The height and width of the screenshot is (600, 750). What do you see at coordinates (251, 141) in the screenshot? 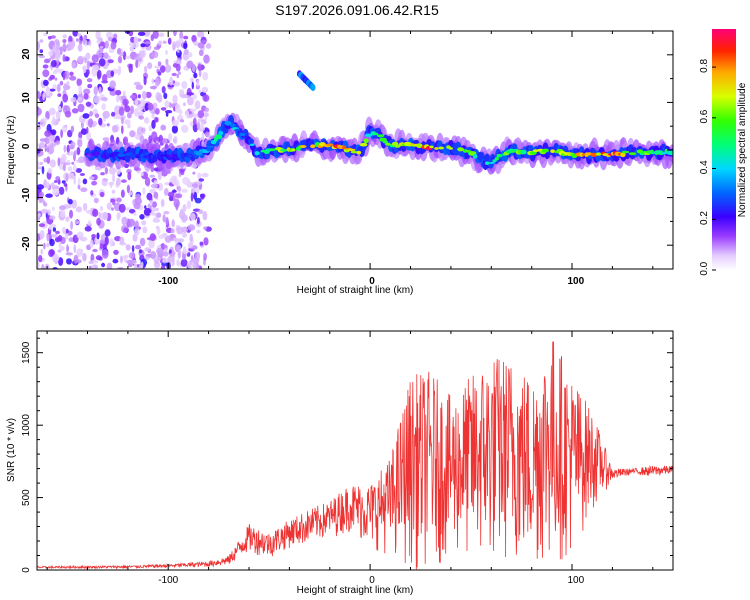
I see `spectrogram-ridge-body` at bounding box center [251, 141].